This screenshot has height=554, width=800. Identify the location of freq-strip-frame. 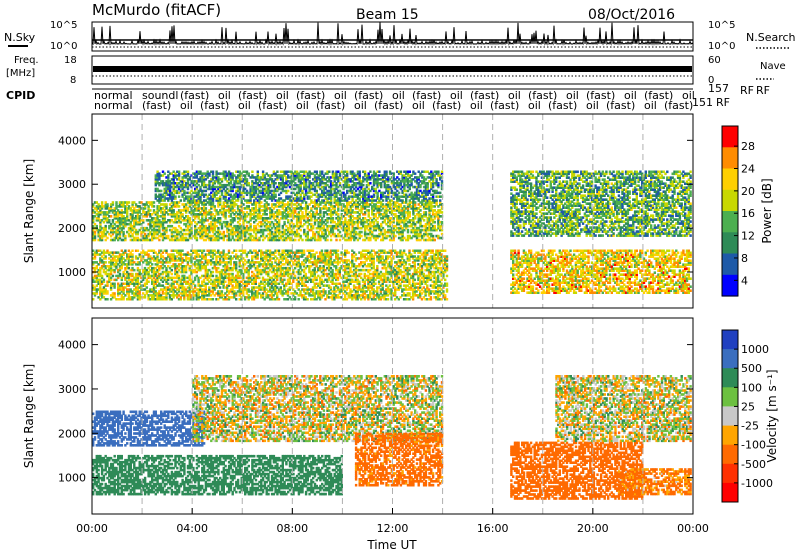
(392, 70).